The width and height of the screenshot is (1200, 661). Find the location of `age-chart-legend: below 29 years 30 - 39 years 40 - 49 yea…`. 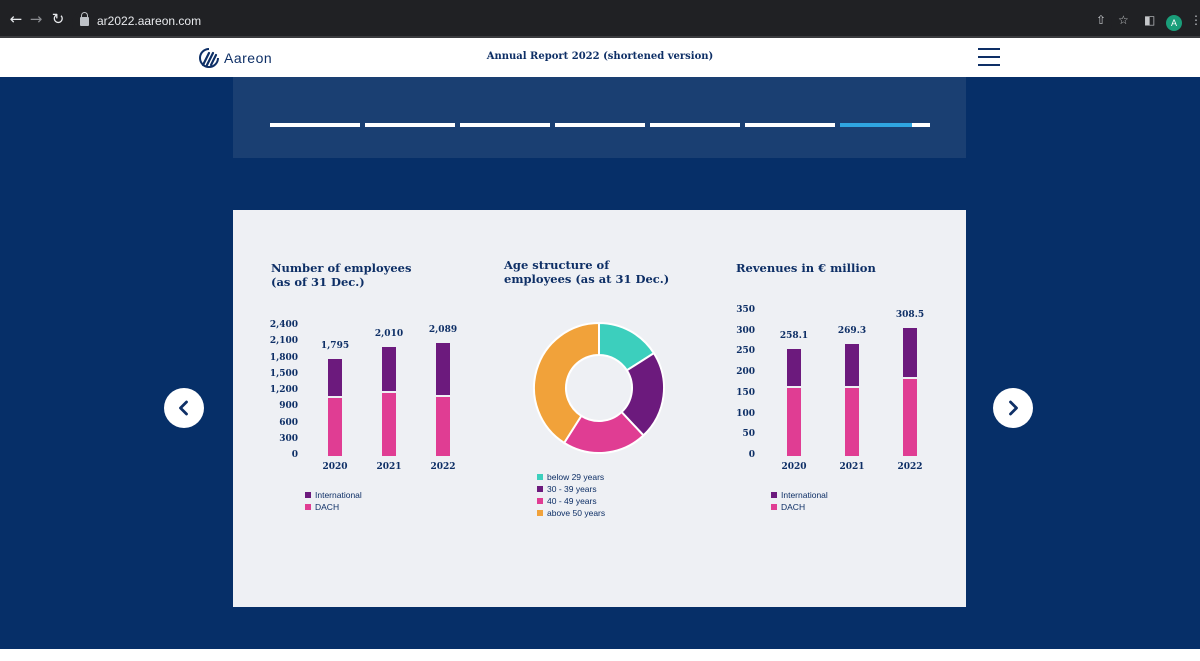

age-chart-legend: below 29 years 30 - 39 years 40 - 49 yea… is located at coordinates (571, 495).